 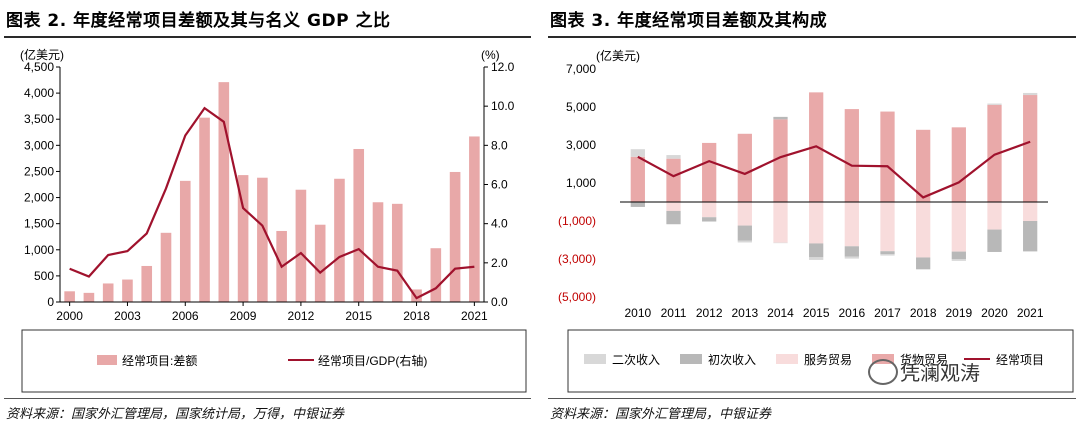 I want to click on right-title-rule, so click(x=812, y=37).